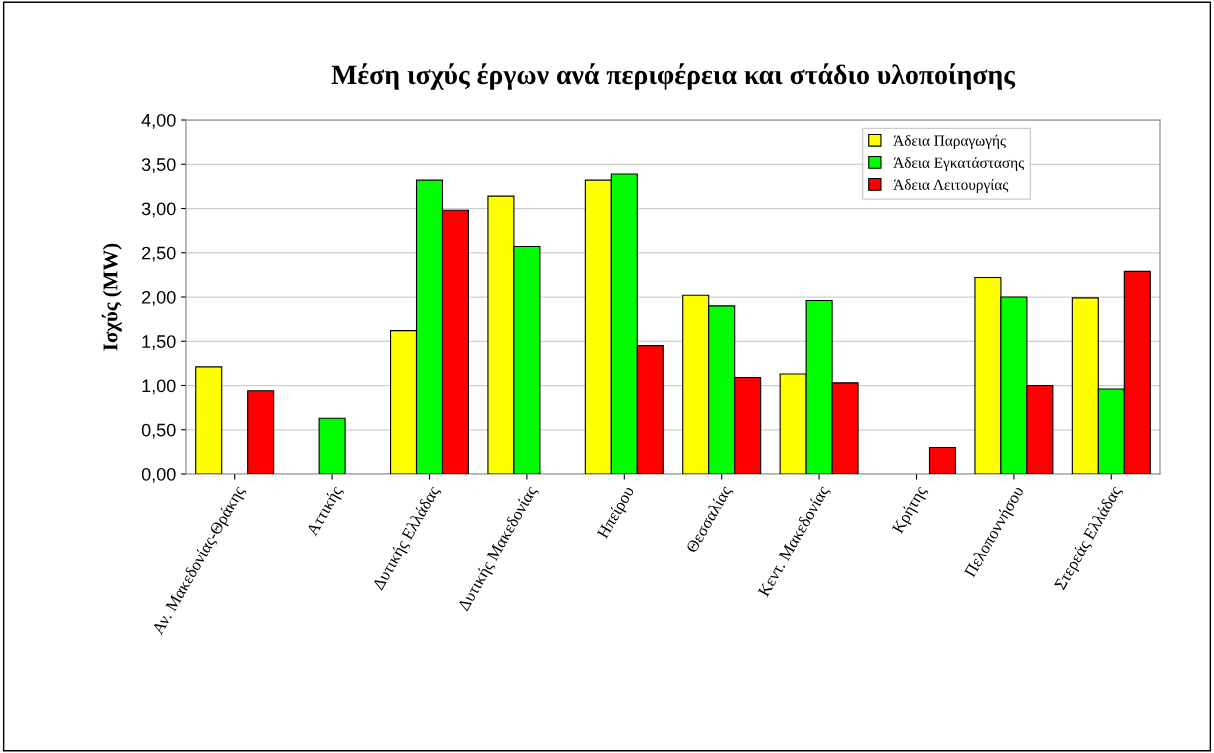  What do you see at coordinates (159, 298) in the screenshot?
I see `y-tick-label: 2,00` at bounding box center [159, 298].